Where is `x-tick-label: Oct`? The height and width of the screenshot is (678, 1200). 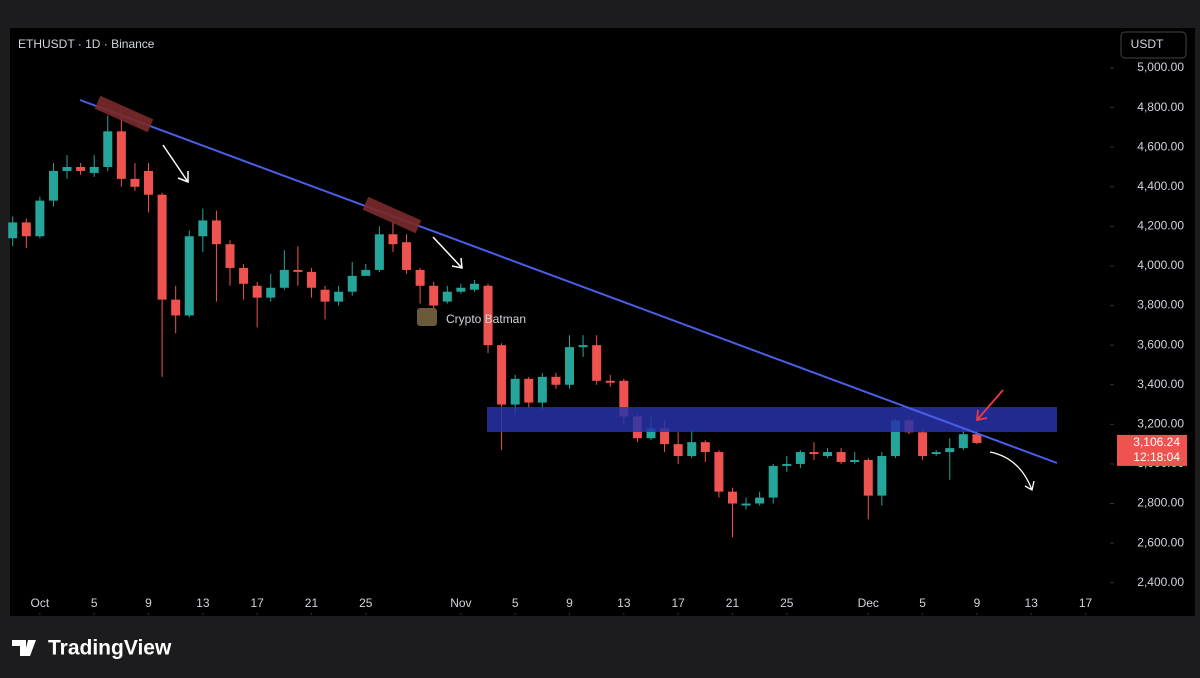
x-tick-label: Oct is located at coordinates (40, 603).